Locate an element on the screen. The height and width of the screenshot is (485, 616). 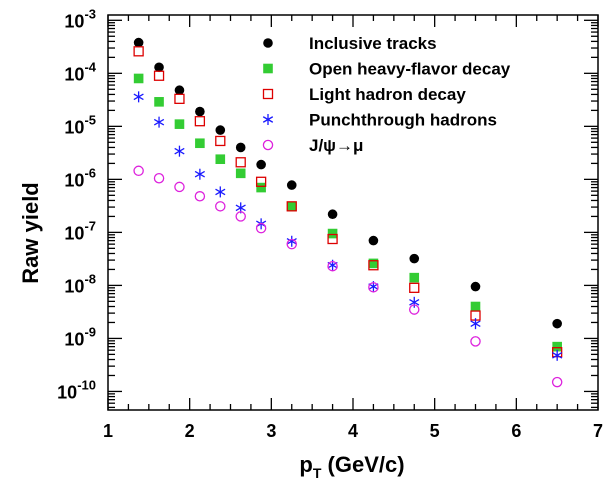
x-axis-title: pT (GeV/c) is located at coordinates (351, 466).